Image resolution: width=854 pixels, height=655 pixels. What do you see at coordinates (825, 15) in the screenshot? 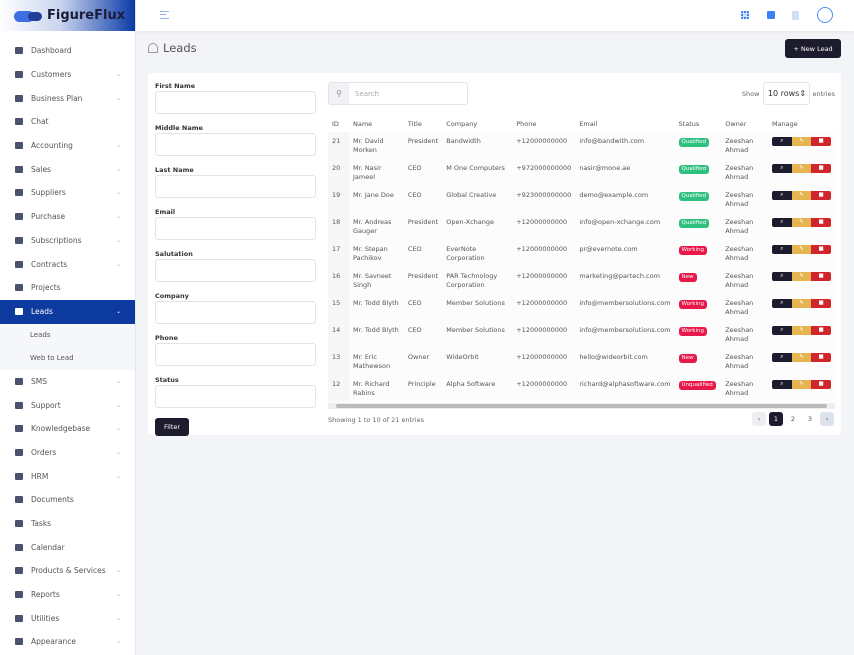
I see `user-avatar` at bounding box center [825, 15].